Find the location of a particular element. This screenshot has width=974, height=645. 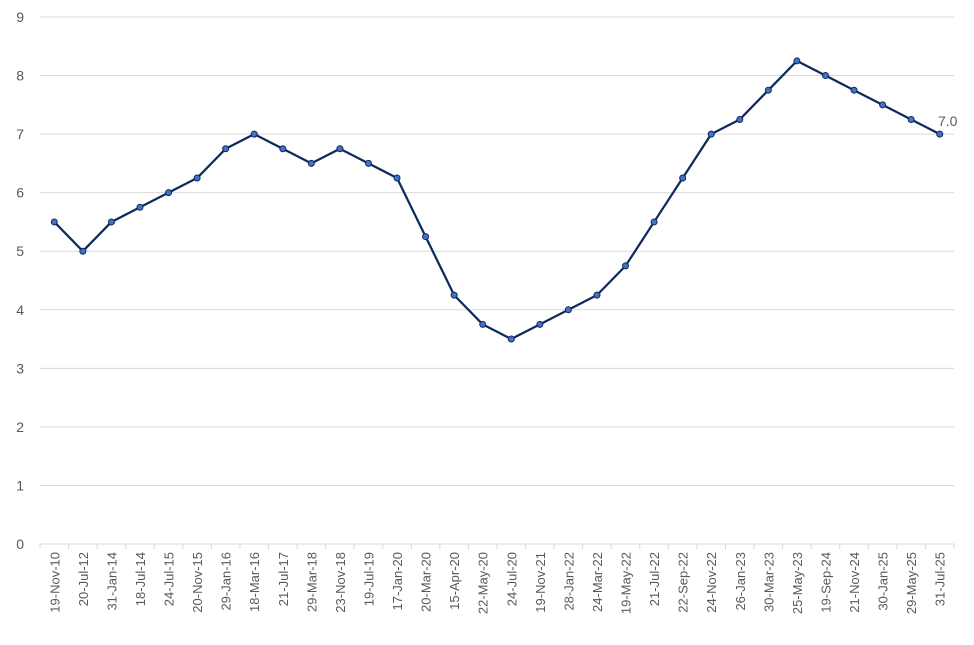

y-tick-label: 2 is located at coordinates (20, 427).